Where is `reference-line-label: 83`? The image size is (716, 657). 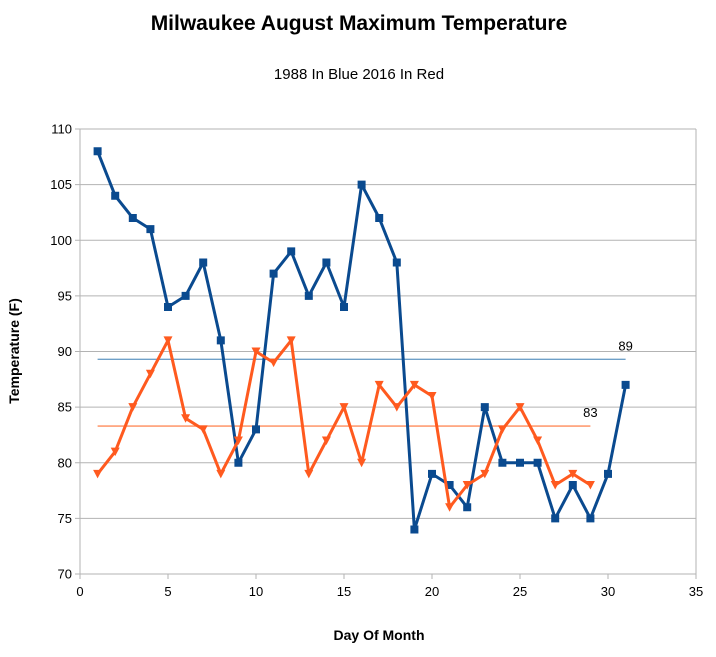 reference-line-label: 83 is located at coordinates (590, 412).